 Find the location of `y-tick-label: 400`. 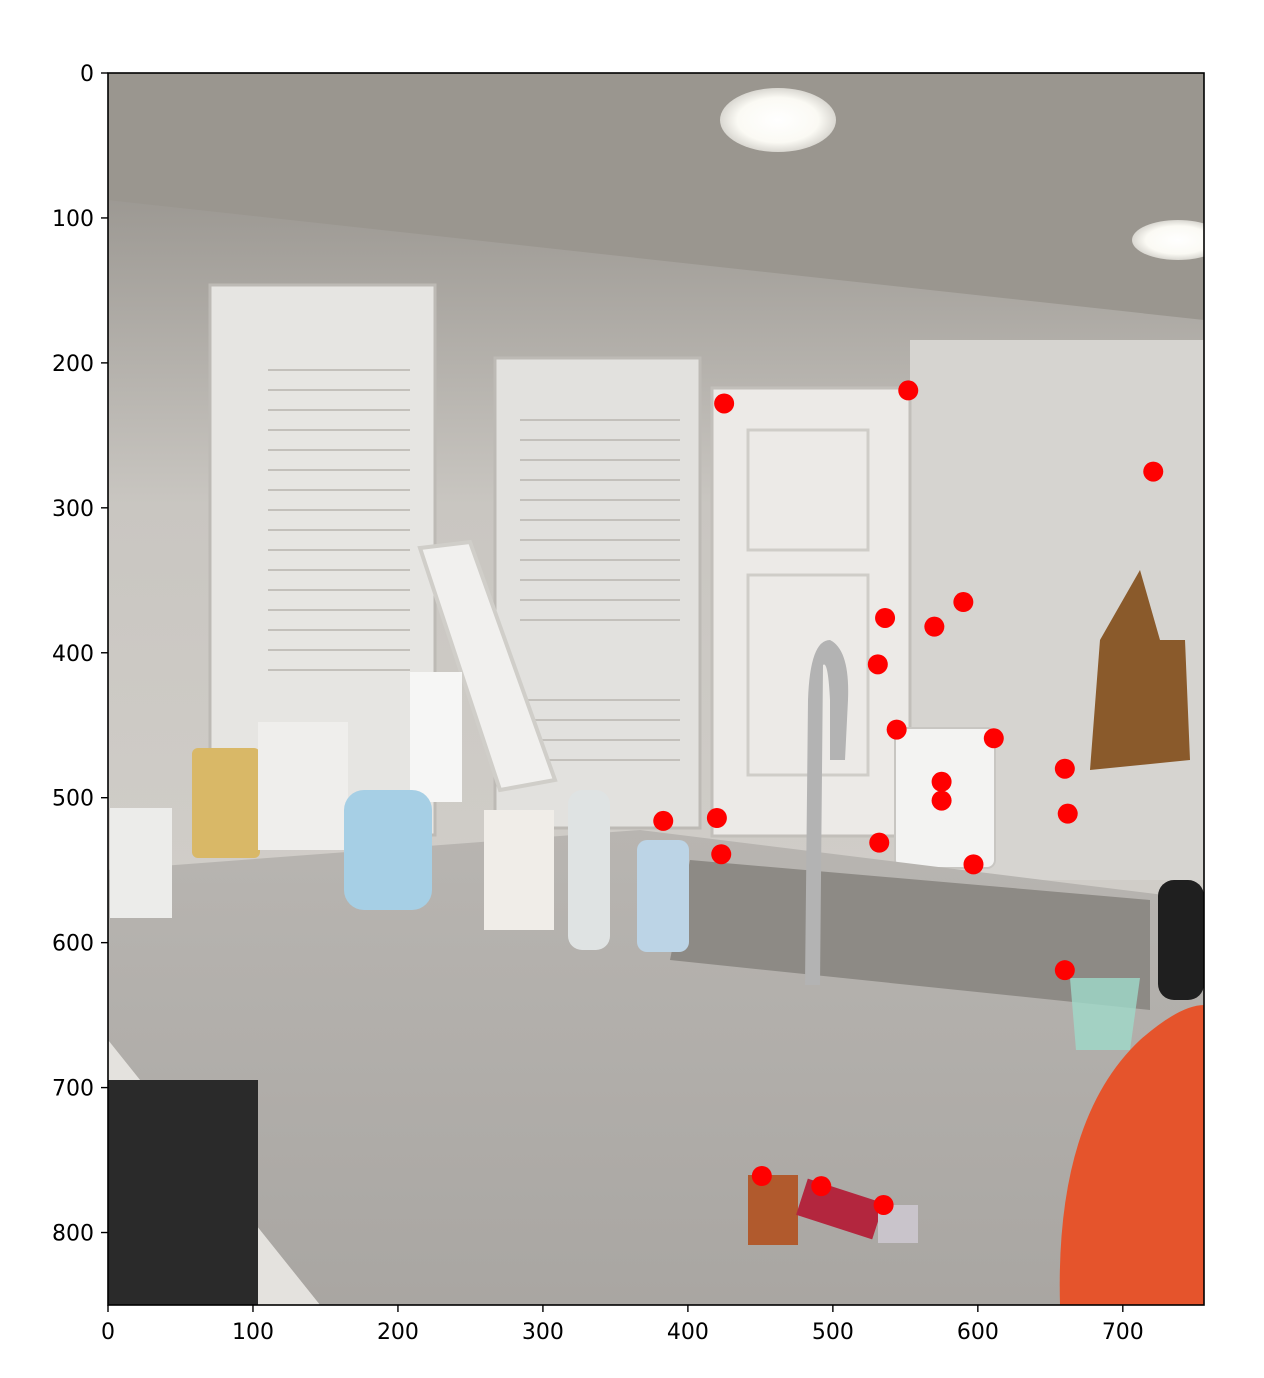

y-tick-label: 400 is located at coordinates (73, 654).